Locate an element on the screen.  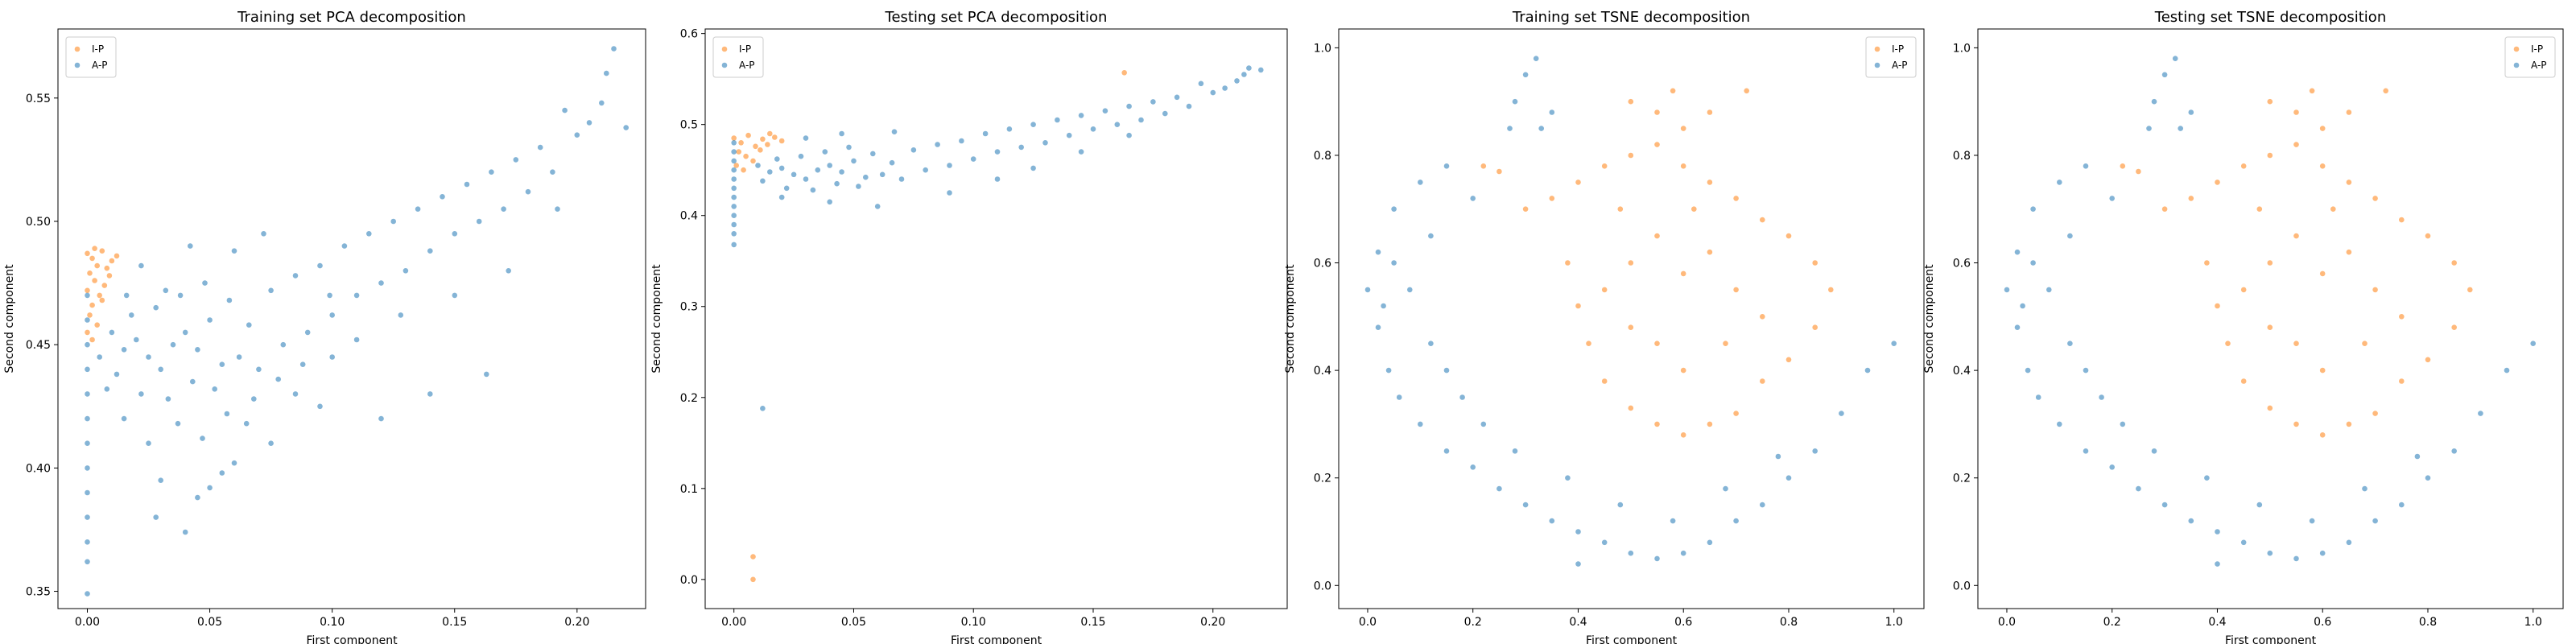
plot-title: Testing set TSNE decomposition is located at coordinates (2270, 17).